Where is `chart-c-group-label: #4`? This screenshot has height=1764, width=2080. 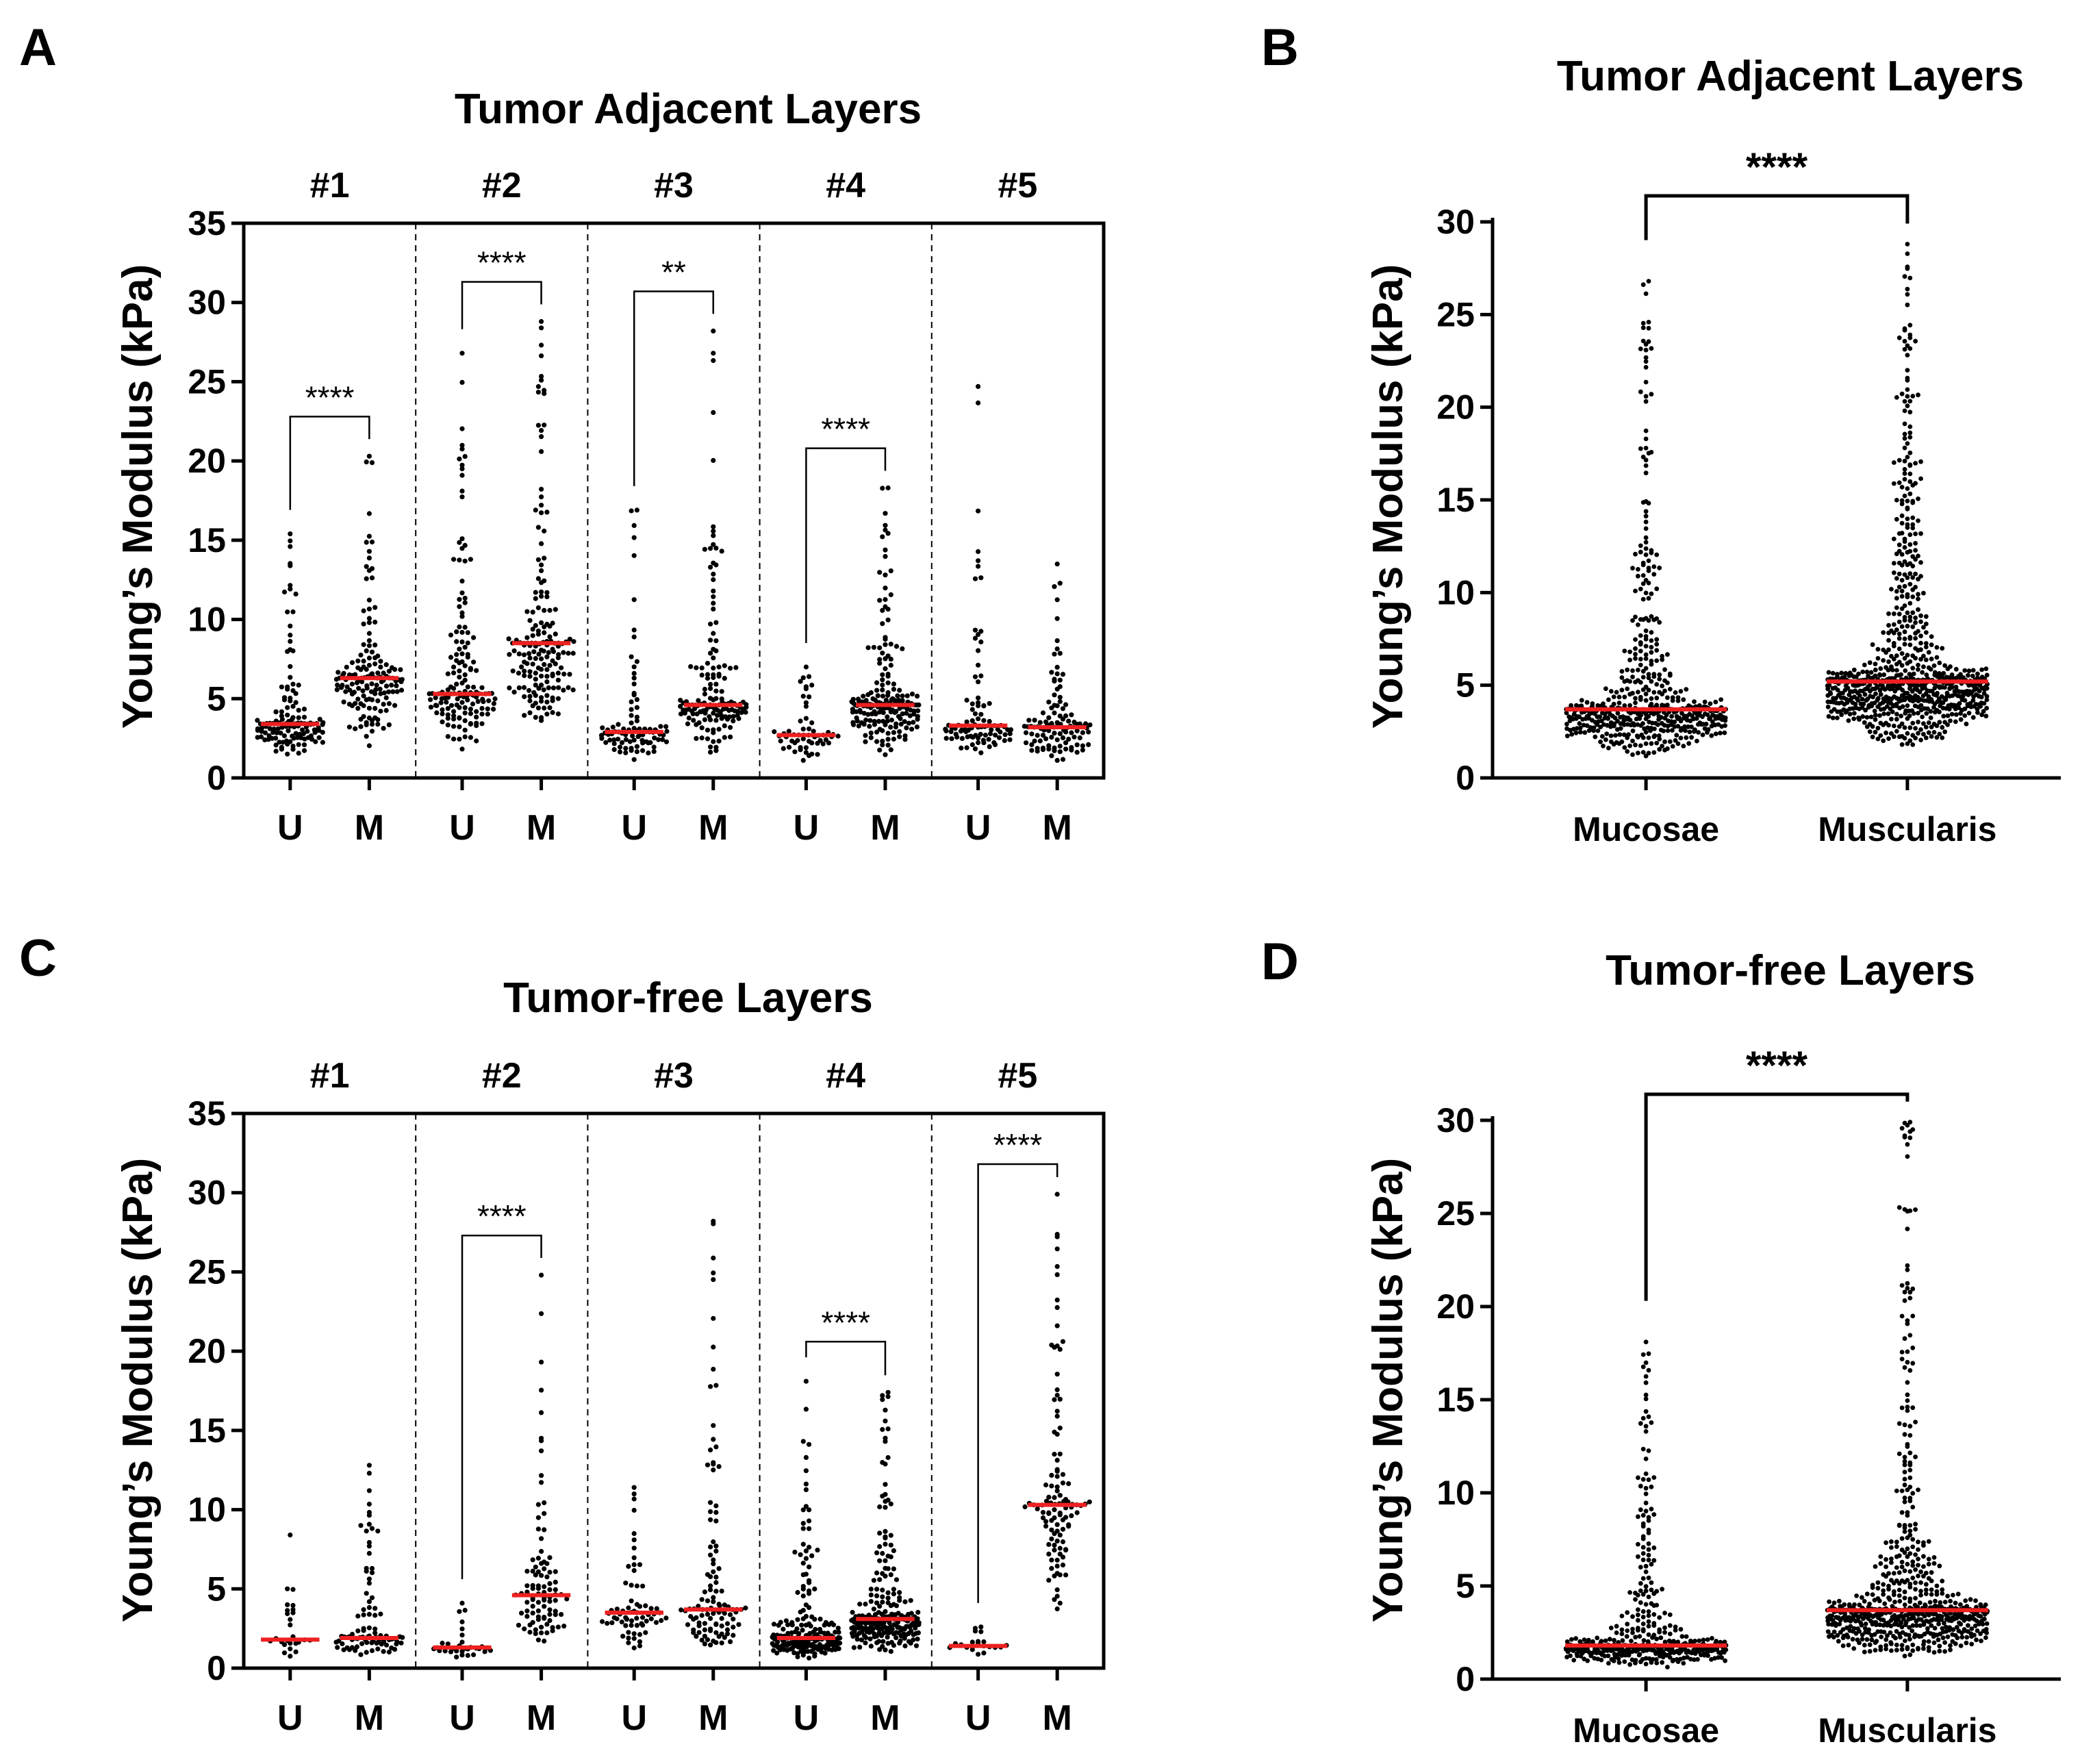
chart-c-group-label: #4 is located at coordinates (845, 1076).